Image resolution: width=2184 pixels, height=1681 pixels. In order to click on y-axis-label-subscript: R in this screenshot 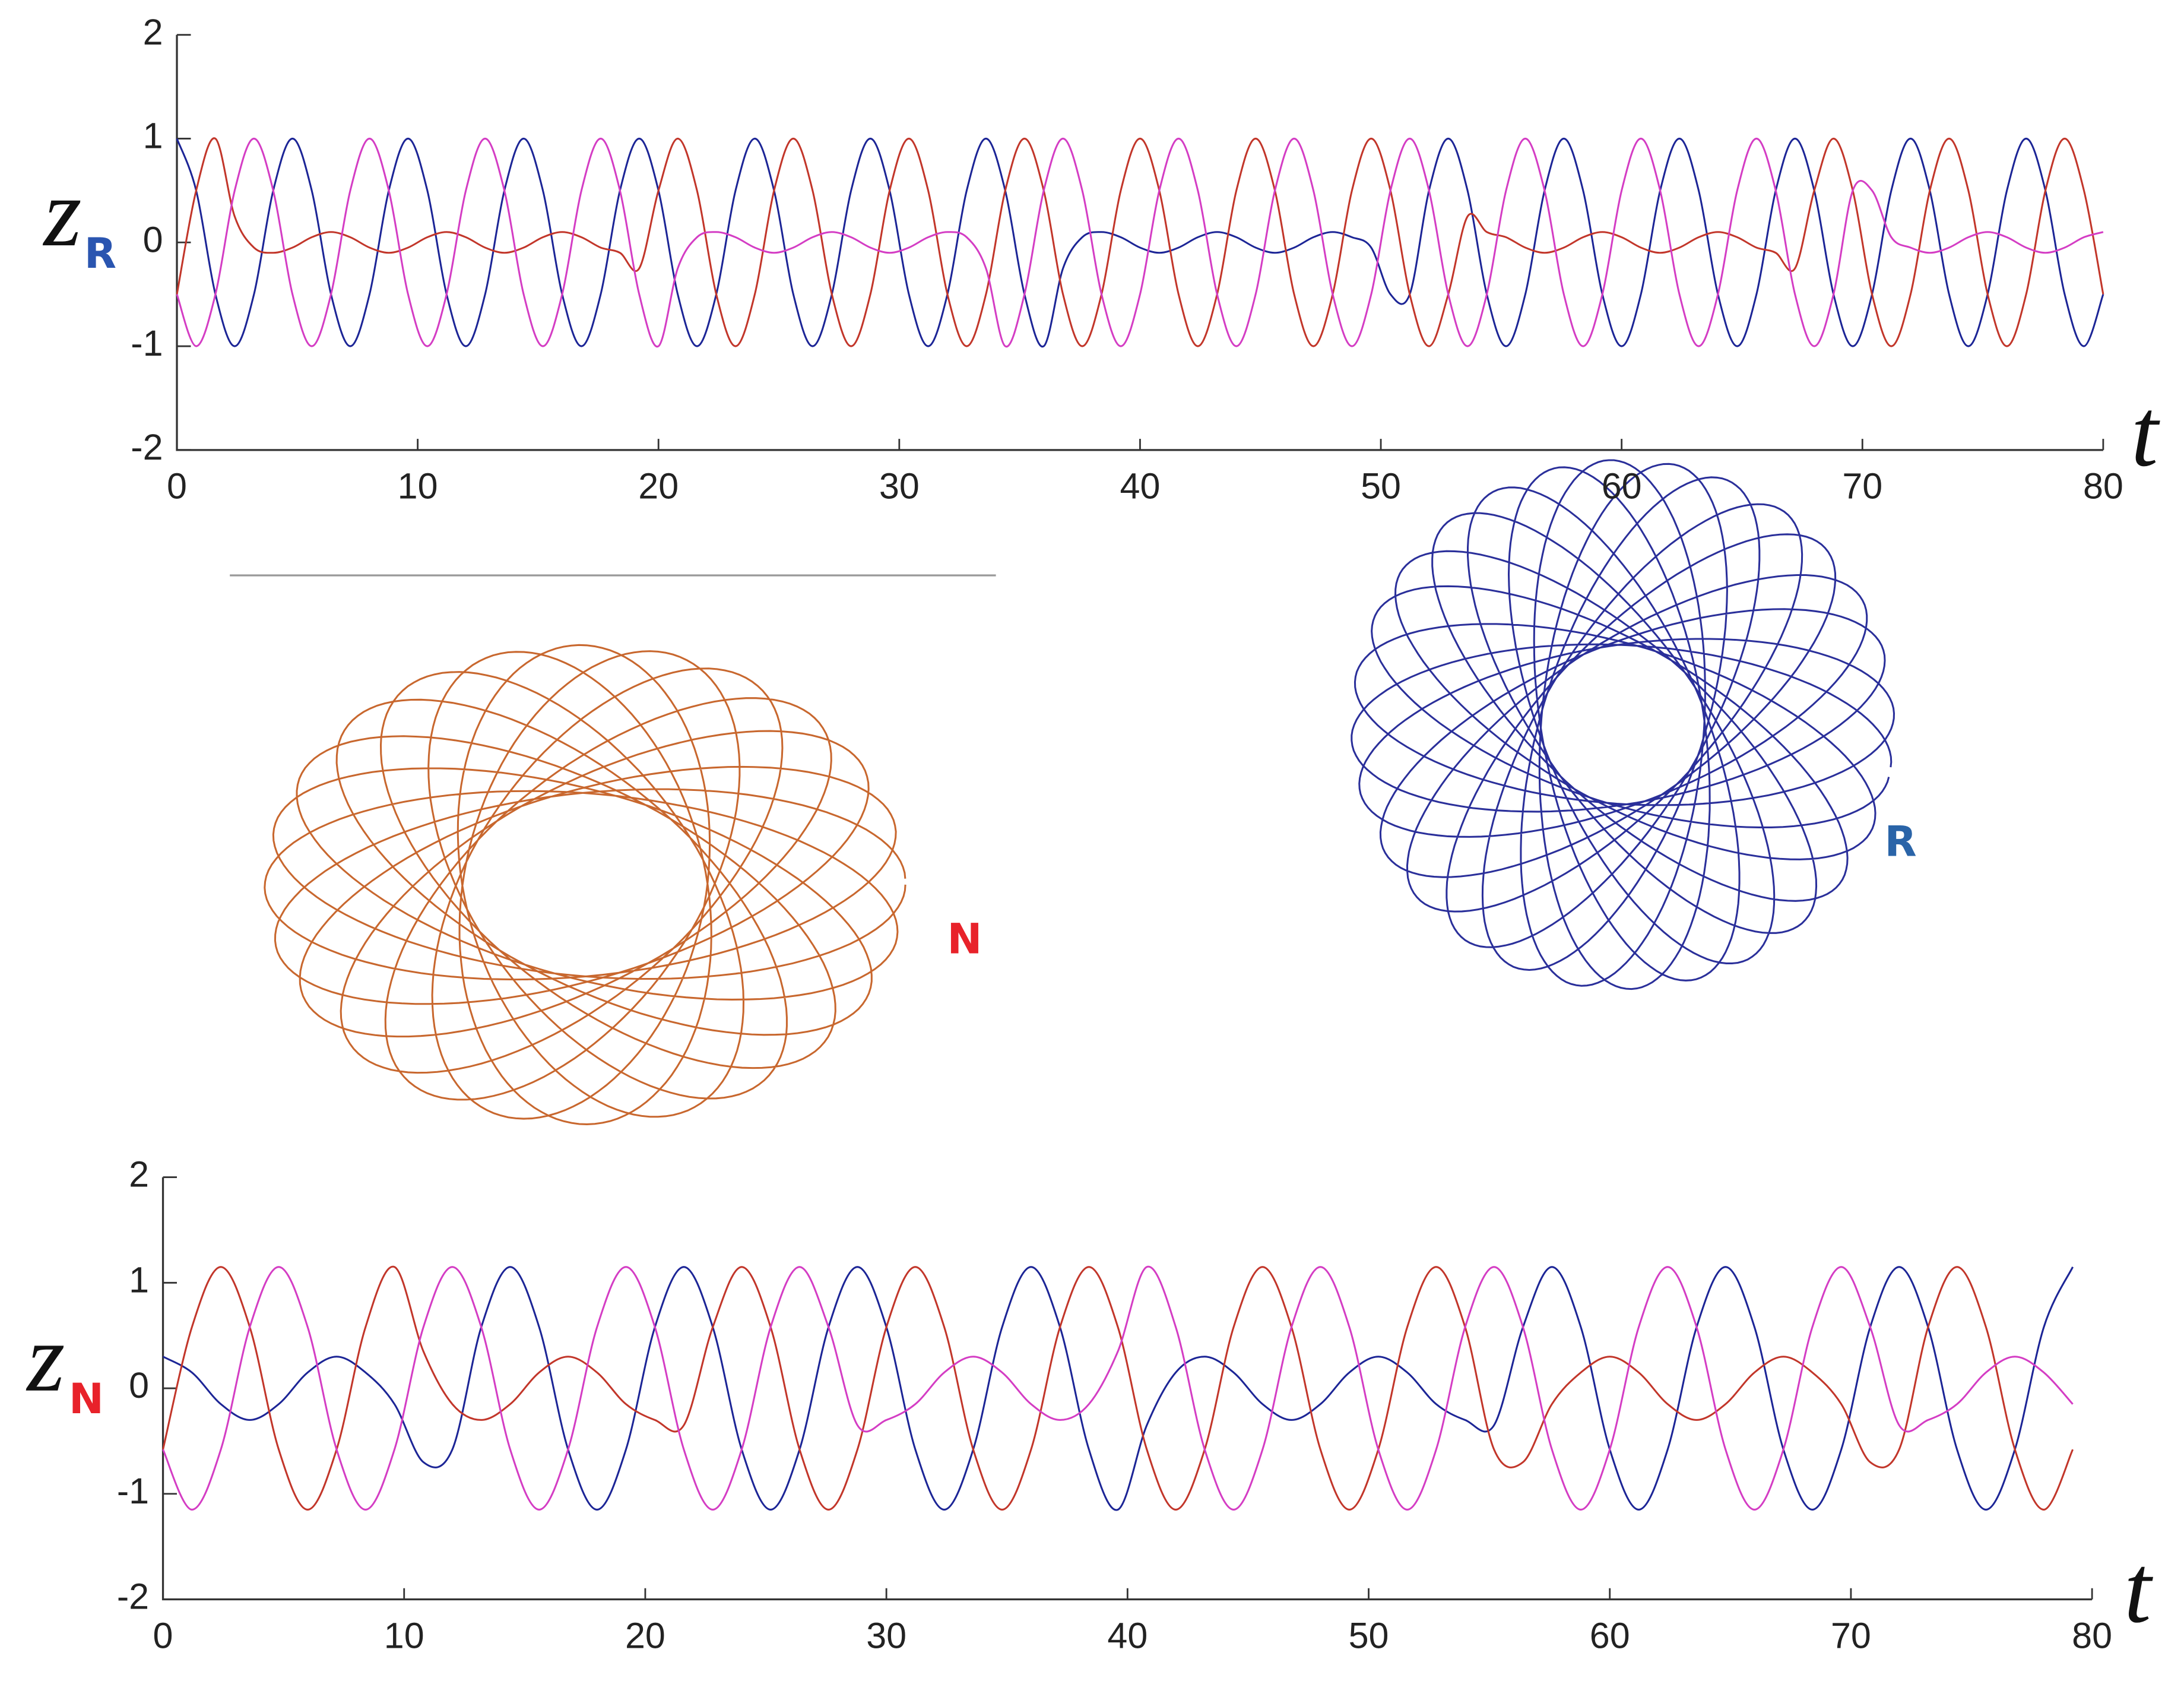, I will do `click(100, 253)`.